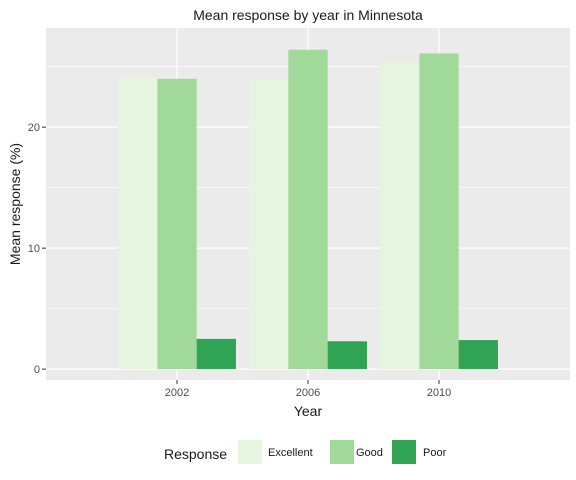 The image size is (576, 480). What do you see at coordinates (177, 224) in the screenshot?
I see `bar-good-2002` at bounding box center [177, 224].